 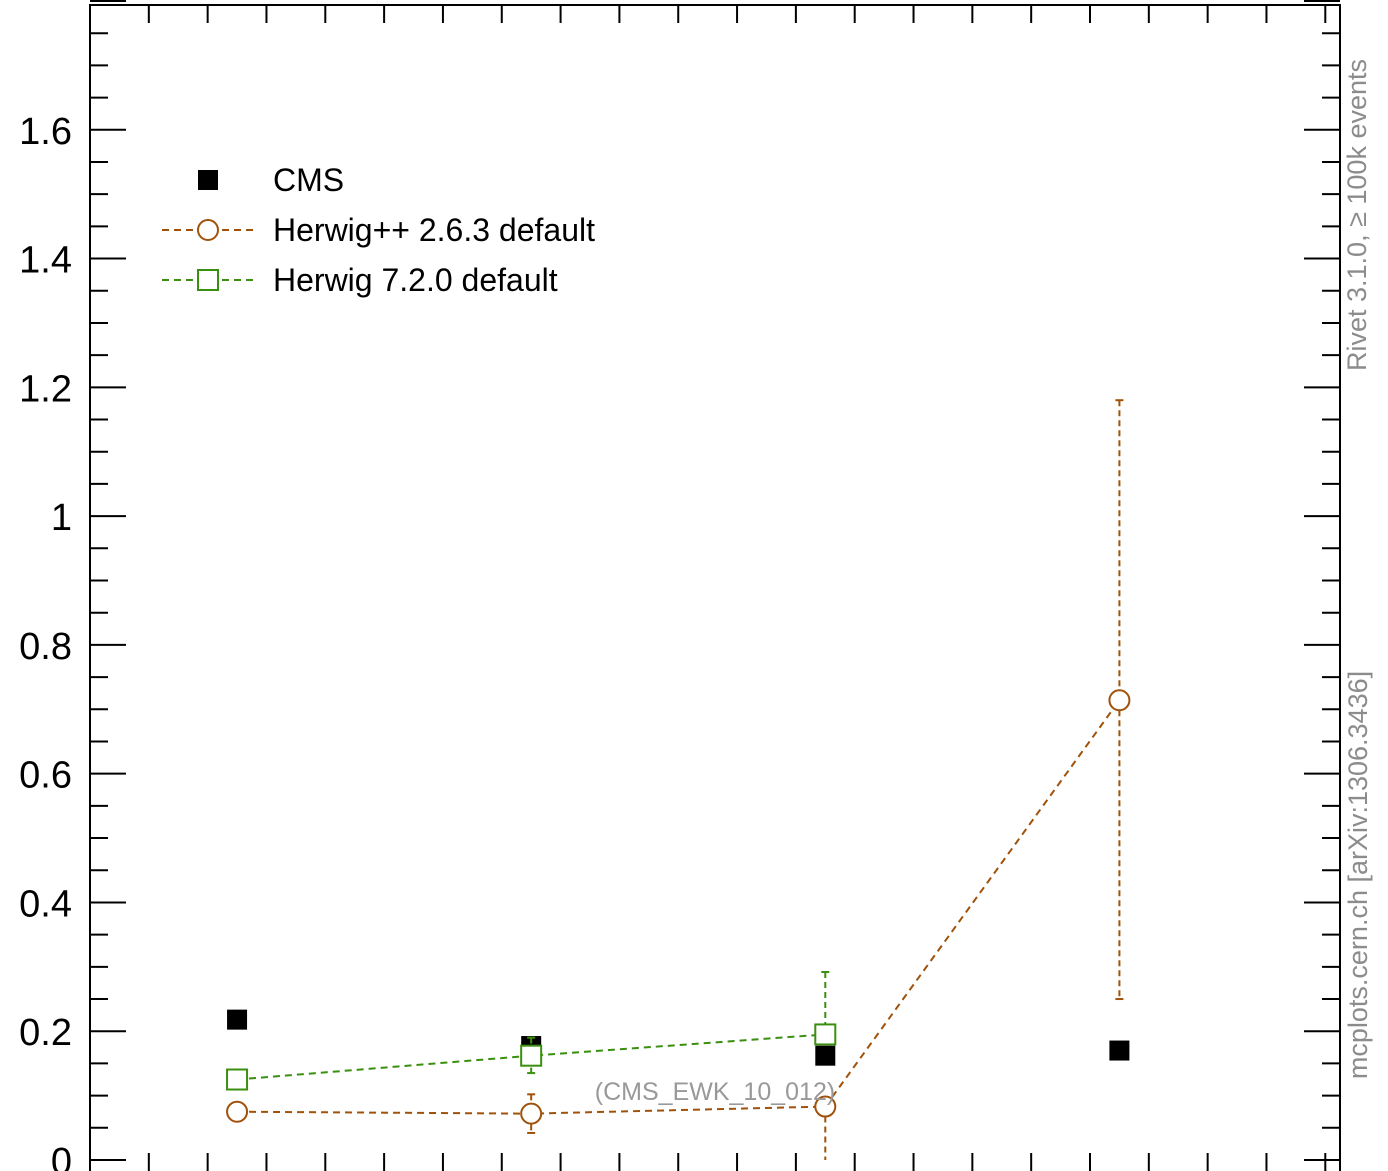 I want to click on y-tick-label: 1.2, so click(x=45, y=389).